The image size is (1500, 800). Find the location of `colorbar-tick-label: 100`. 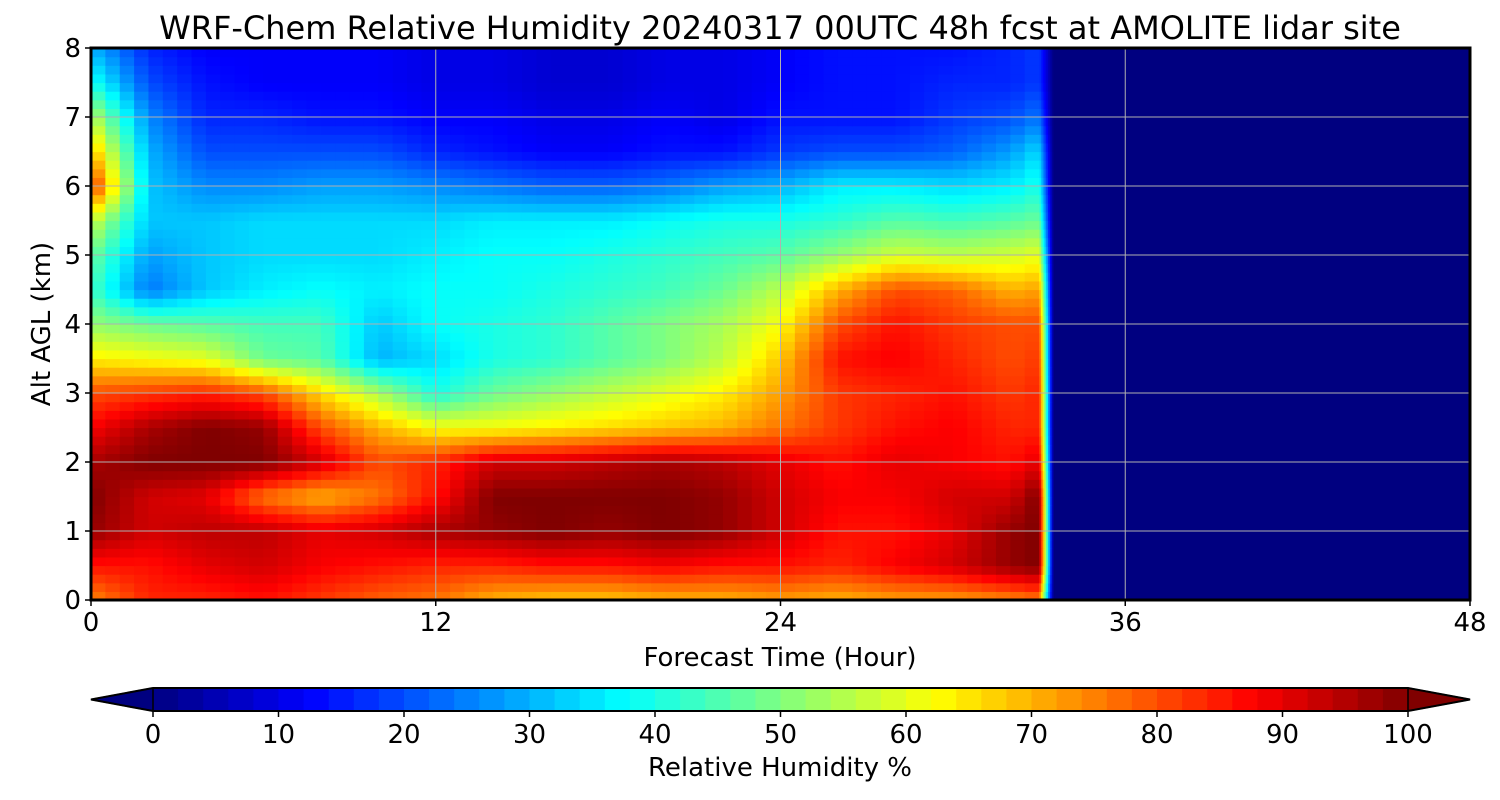

colorbar-tick-label: 100 is located at coordinates (1408, 735).